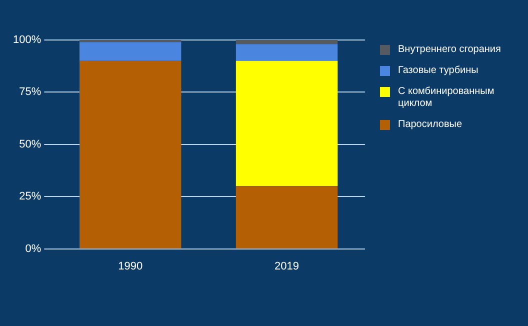  Describe the element at coordinates (287, 266) in the screenshot. I see `x-tick-label: 2019` at that location.